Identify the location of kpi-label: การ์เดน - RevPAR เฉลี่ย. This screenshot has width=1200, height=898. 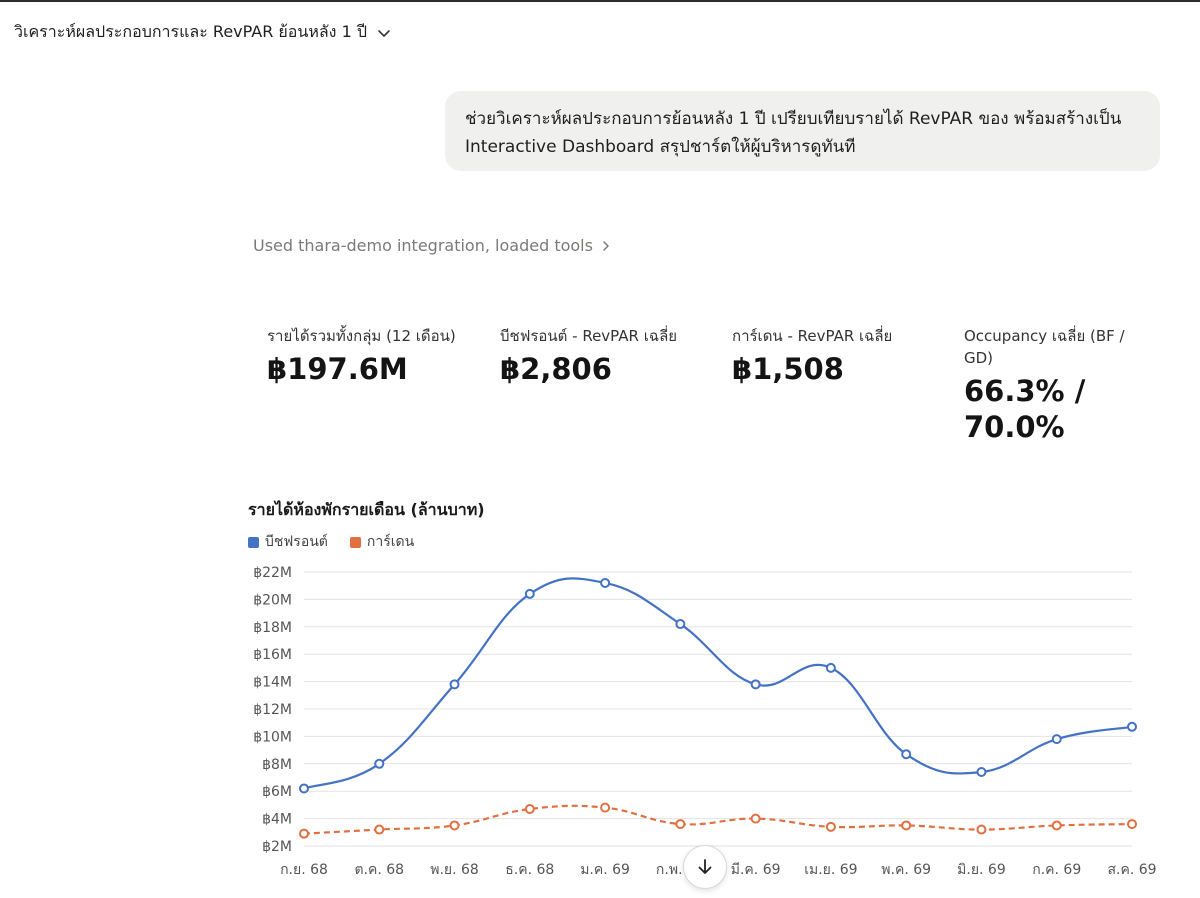
(812, 336).